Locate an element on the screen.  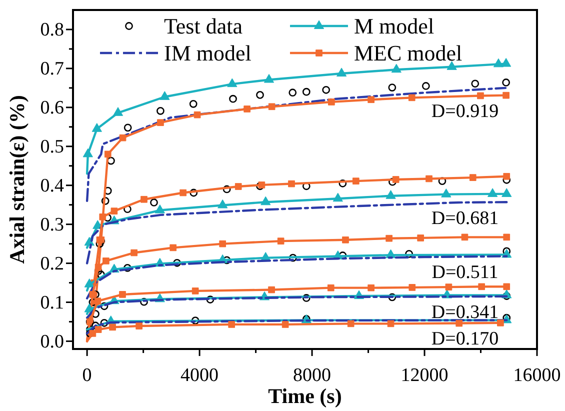
y-tick-label: 0.6 is located at coordinates (52, 107).